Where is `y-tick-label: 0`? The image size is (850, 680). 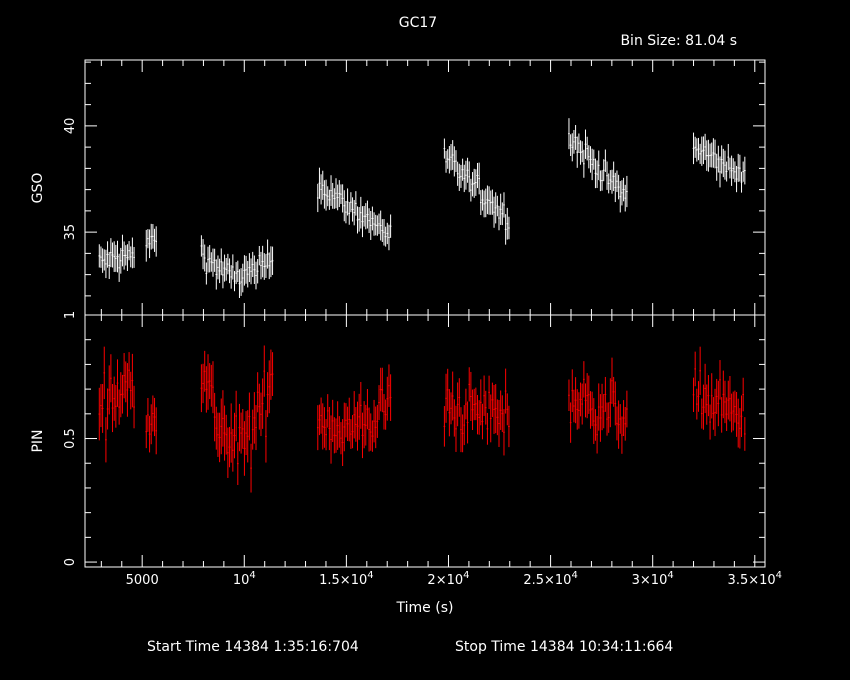
y-tick-label: 0 is located at coordinates (70, 562).